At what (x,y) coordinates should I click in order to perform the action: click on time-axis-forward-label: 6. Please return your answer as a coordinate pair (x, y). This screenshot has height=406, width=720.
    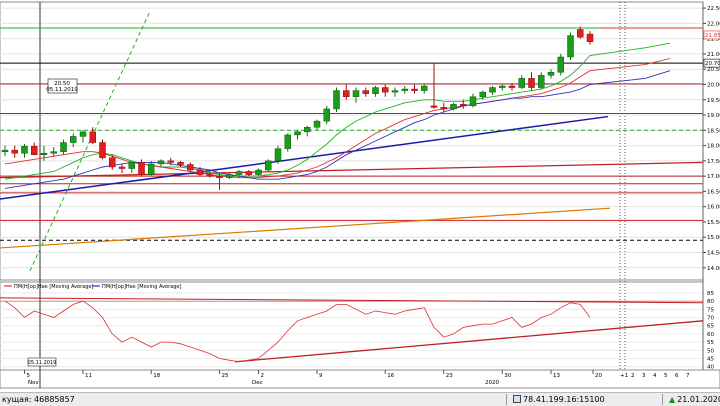
    Looking at the image, I should click on (677, 376).